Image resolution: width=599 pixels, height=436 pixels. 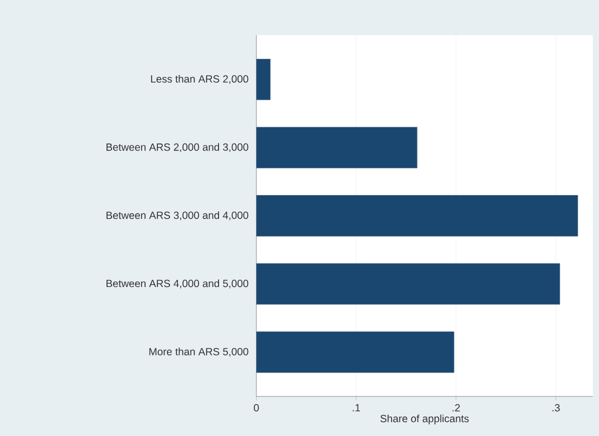 What do you see at coordinates (177, 284) in the screenshot?
I see `y-tick-label: Between ARS 4,000 and 5,000` at bounding box center [177, 284].